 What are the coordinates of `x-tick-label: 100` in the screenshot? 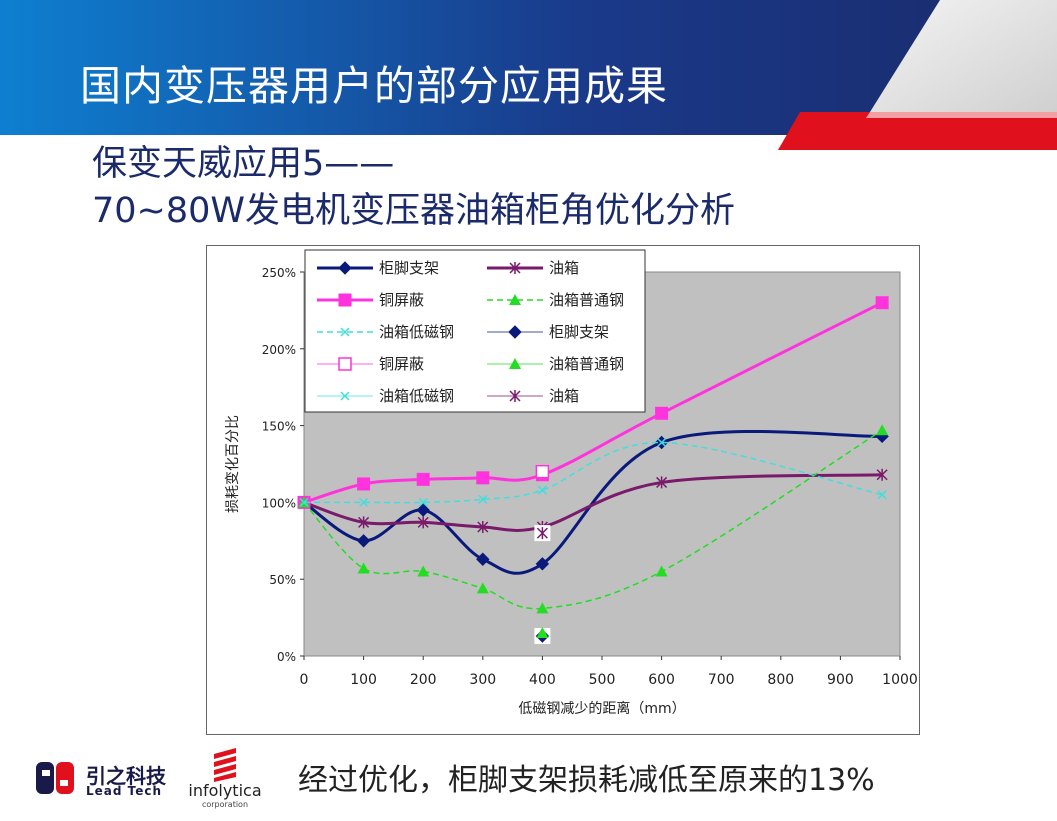 It's located at (363, 680).